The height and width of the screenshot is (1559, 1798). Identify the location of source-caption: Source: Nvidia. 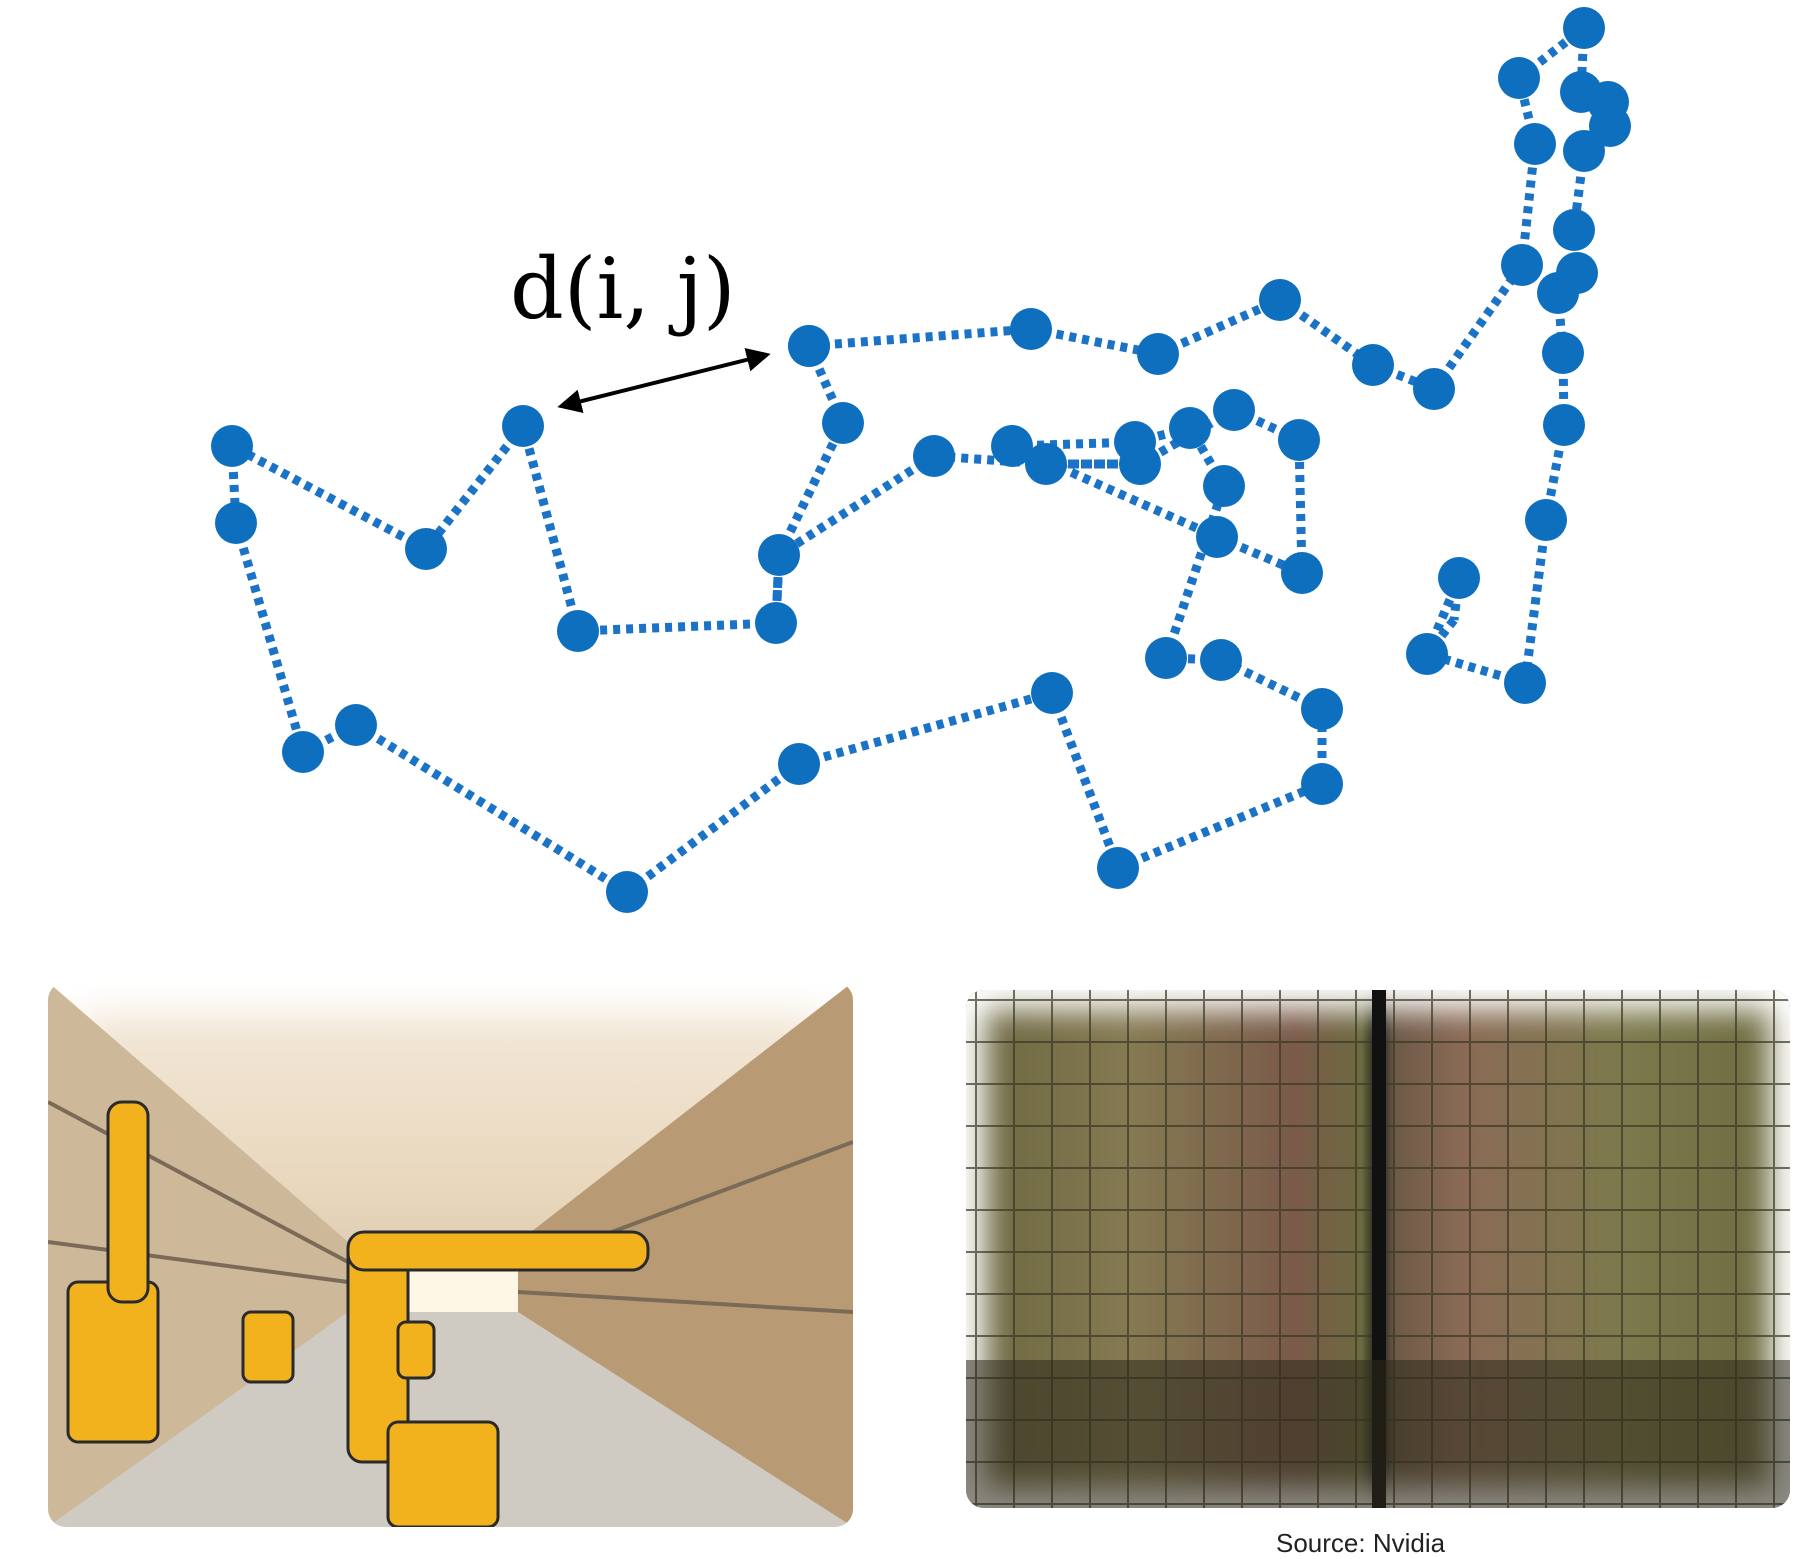
(1361, 1543).